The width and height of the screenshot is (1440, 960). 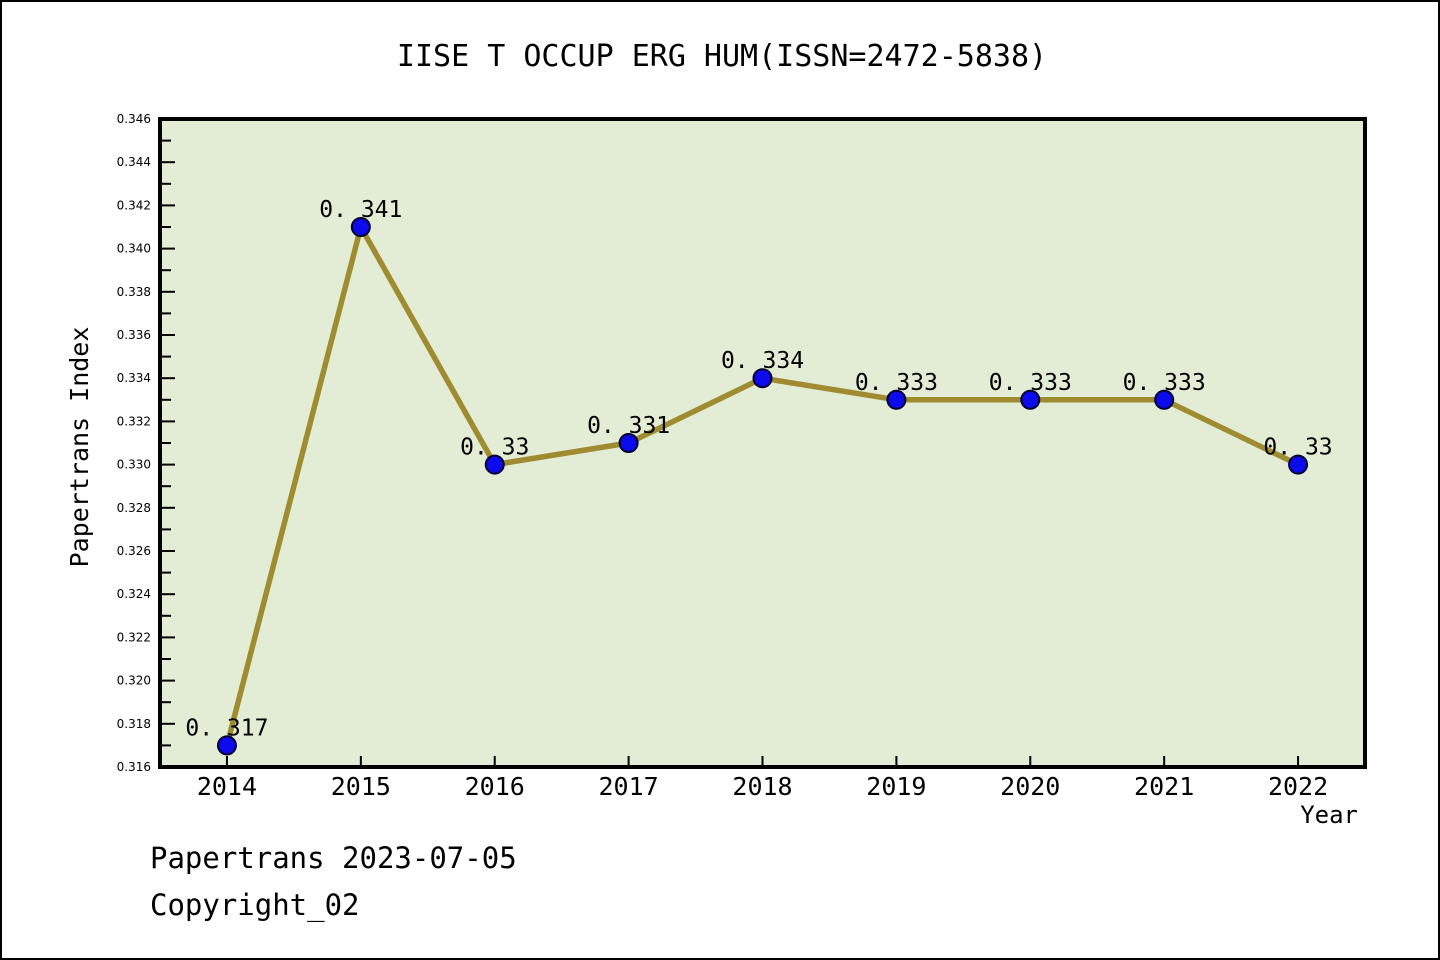 I want to click on y-tick-label: 0.330, so click(x=134, y=465).